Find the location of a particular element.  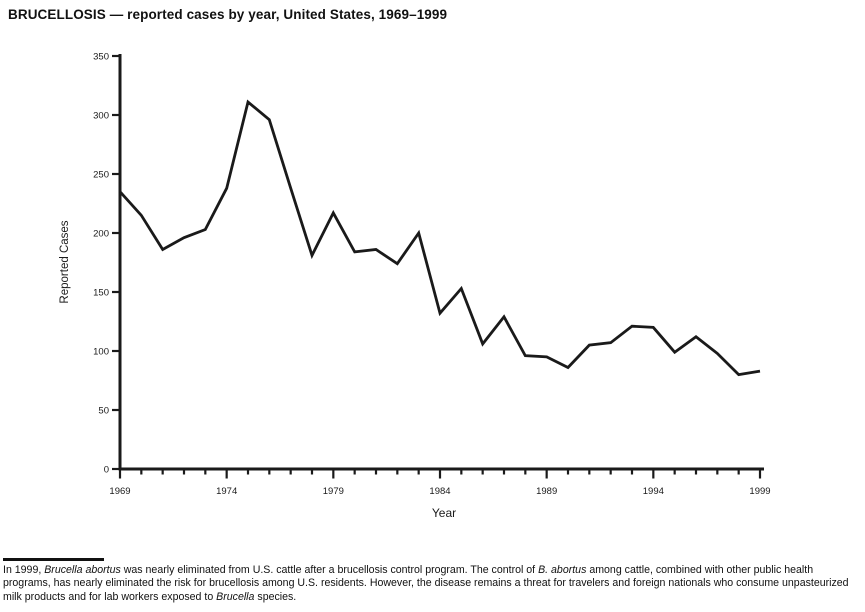

y-tick-label: 50 is located at coordinates (103, 411).